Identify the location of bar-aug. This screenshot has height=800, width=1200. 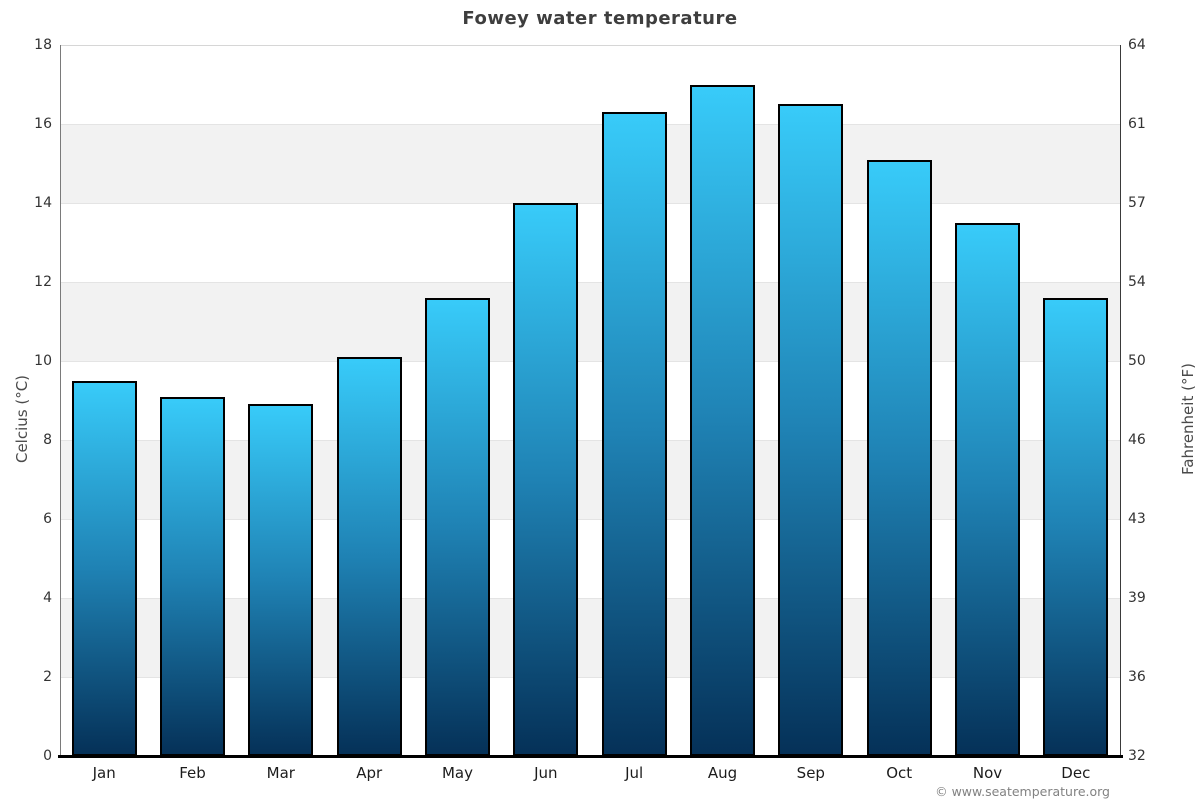
(722, 420).